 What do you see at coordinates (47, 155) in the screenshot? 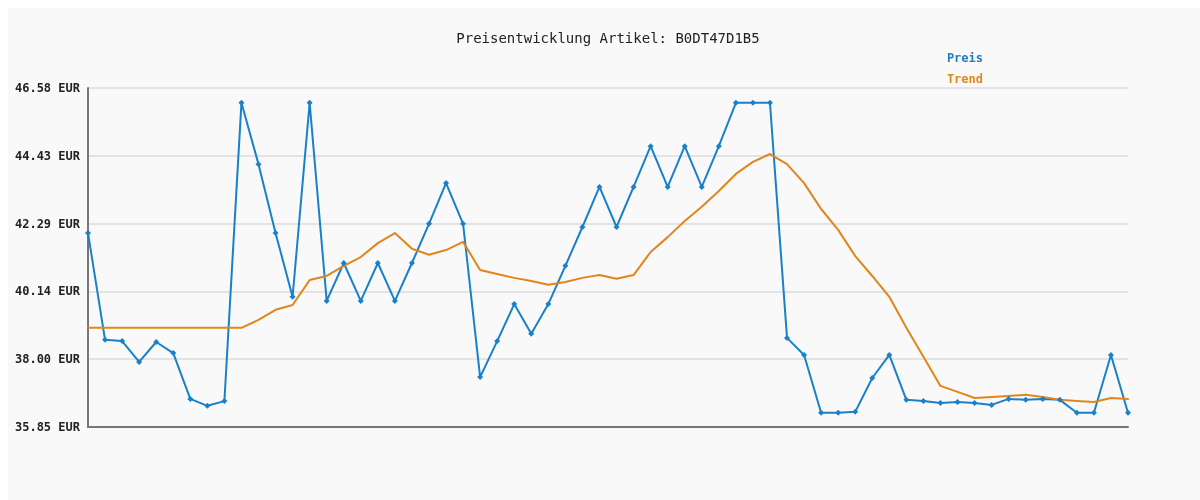
I see `y-tick-label: 44.43 EUR` at bounding box center [47, 155].